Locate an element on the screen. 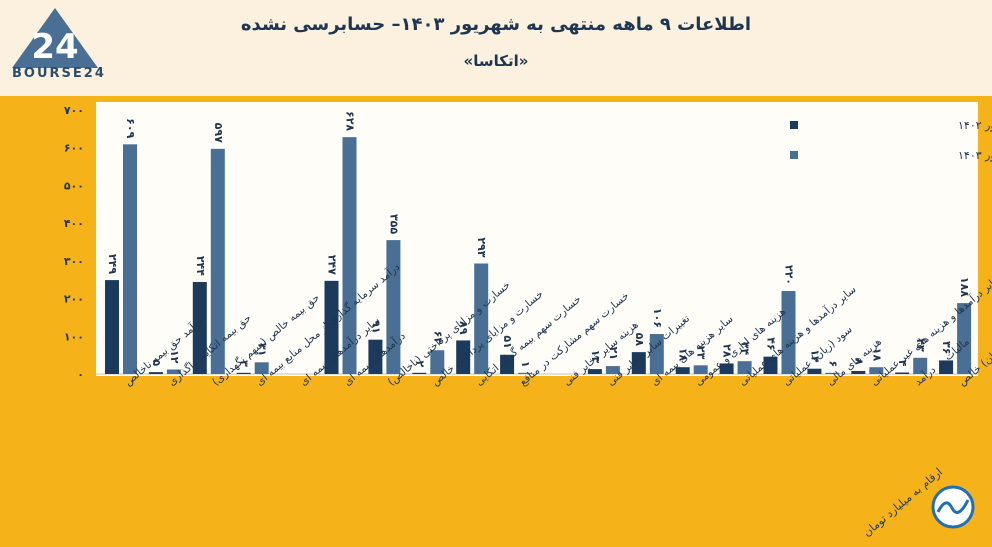 This screenshot has width=992, height=547. y-tick-label: ۵۰۰ is located at coordinates (74, 185).